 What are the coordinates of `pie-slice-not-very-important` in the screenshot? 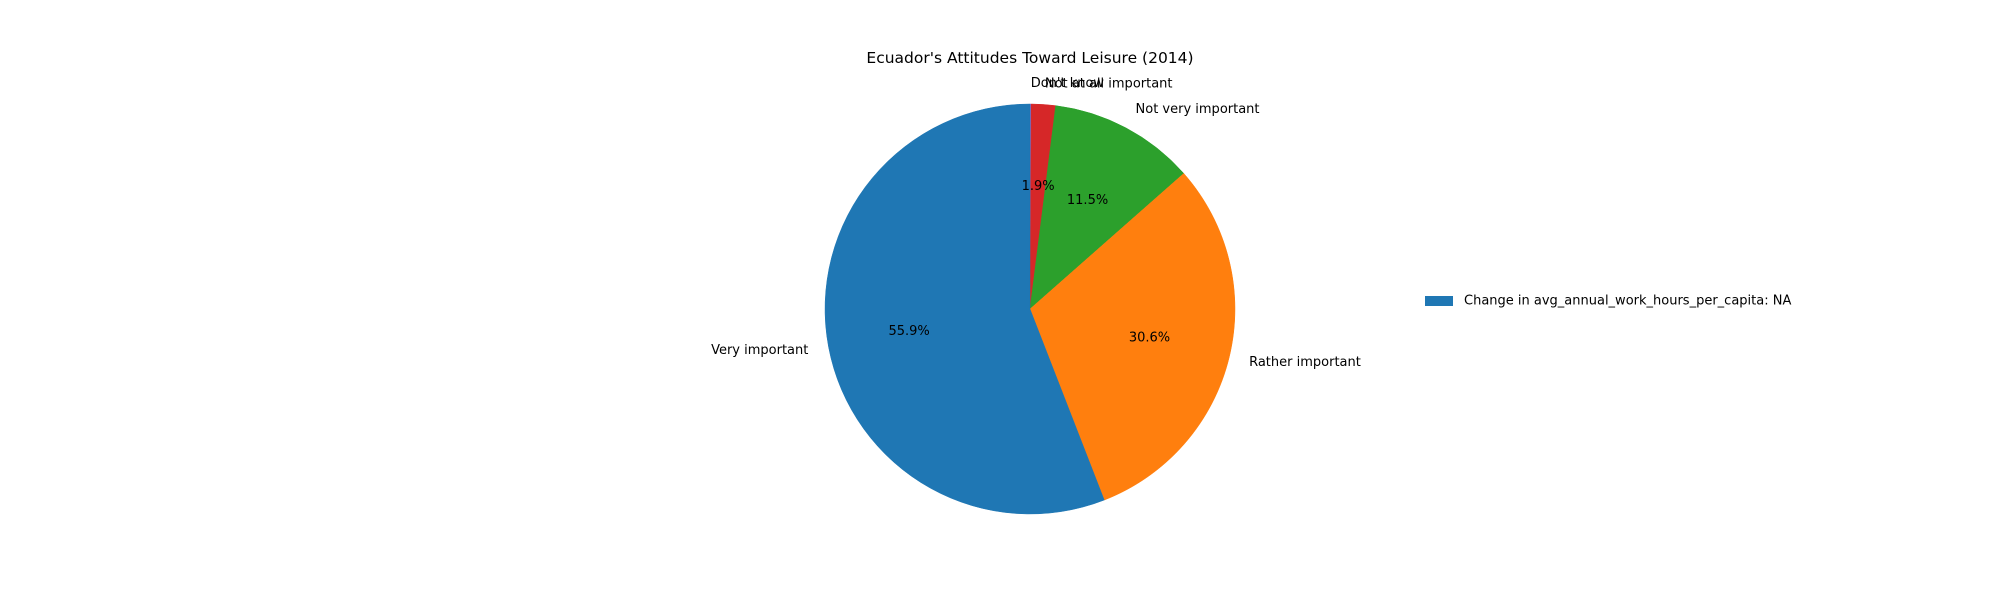 It's located at (1107, 207).